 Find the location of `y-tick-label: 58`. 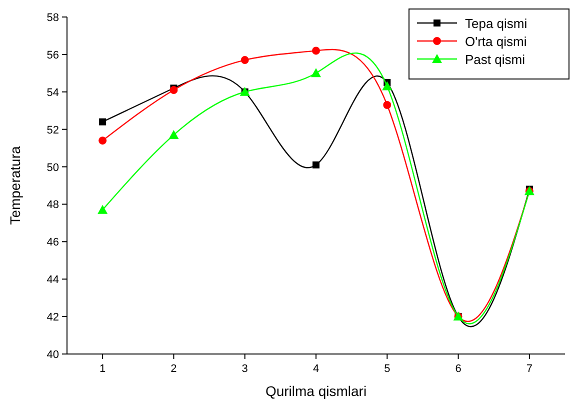

y-tick-label: 58 is located at coordinates (52, 18).